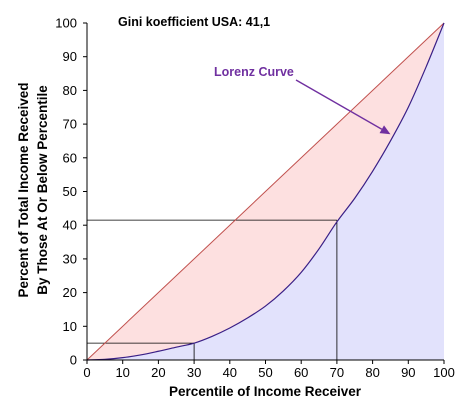  What do you see at coordinates (408, 372) in the screenshot?
I see `x-tick-label: 90` at bounding box center [408, 372].